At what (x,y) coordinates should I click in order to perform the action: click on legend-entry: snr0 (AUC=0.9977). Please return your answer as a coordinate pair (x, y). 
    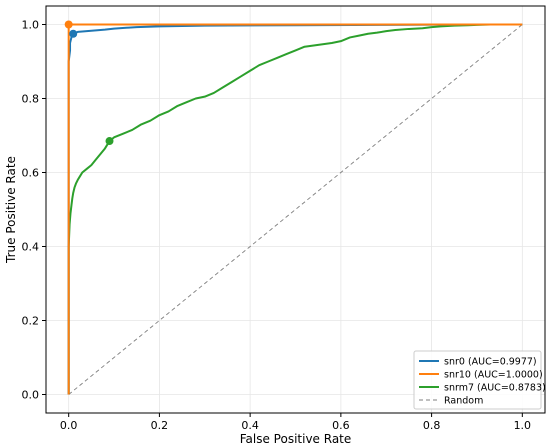
    Looking at the image, I should click on (490, 362).